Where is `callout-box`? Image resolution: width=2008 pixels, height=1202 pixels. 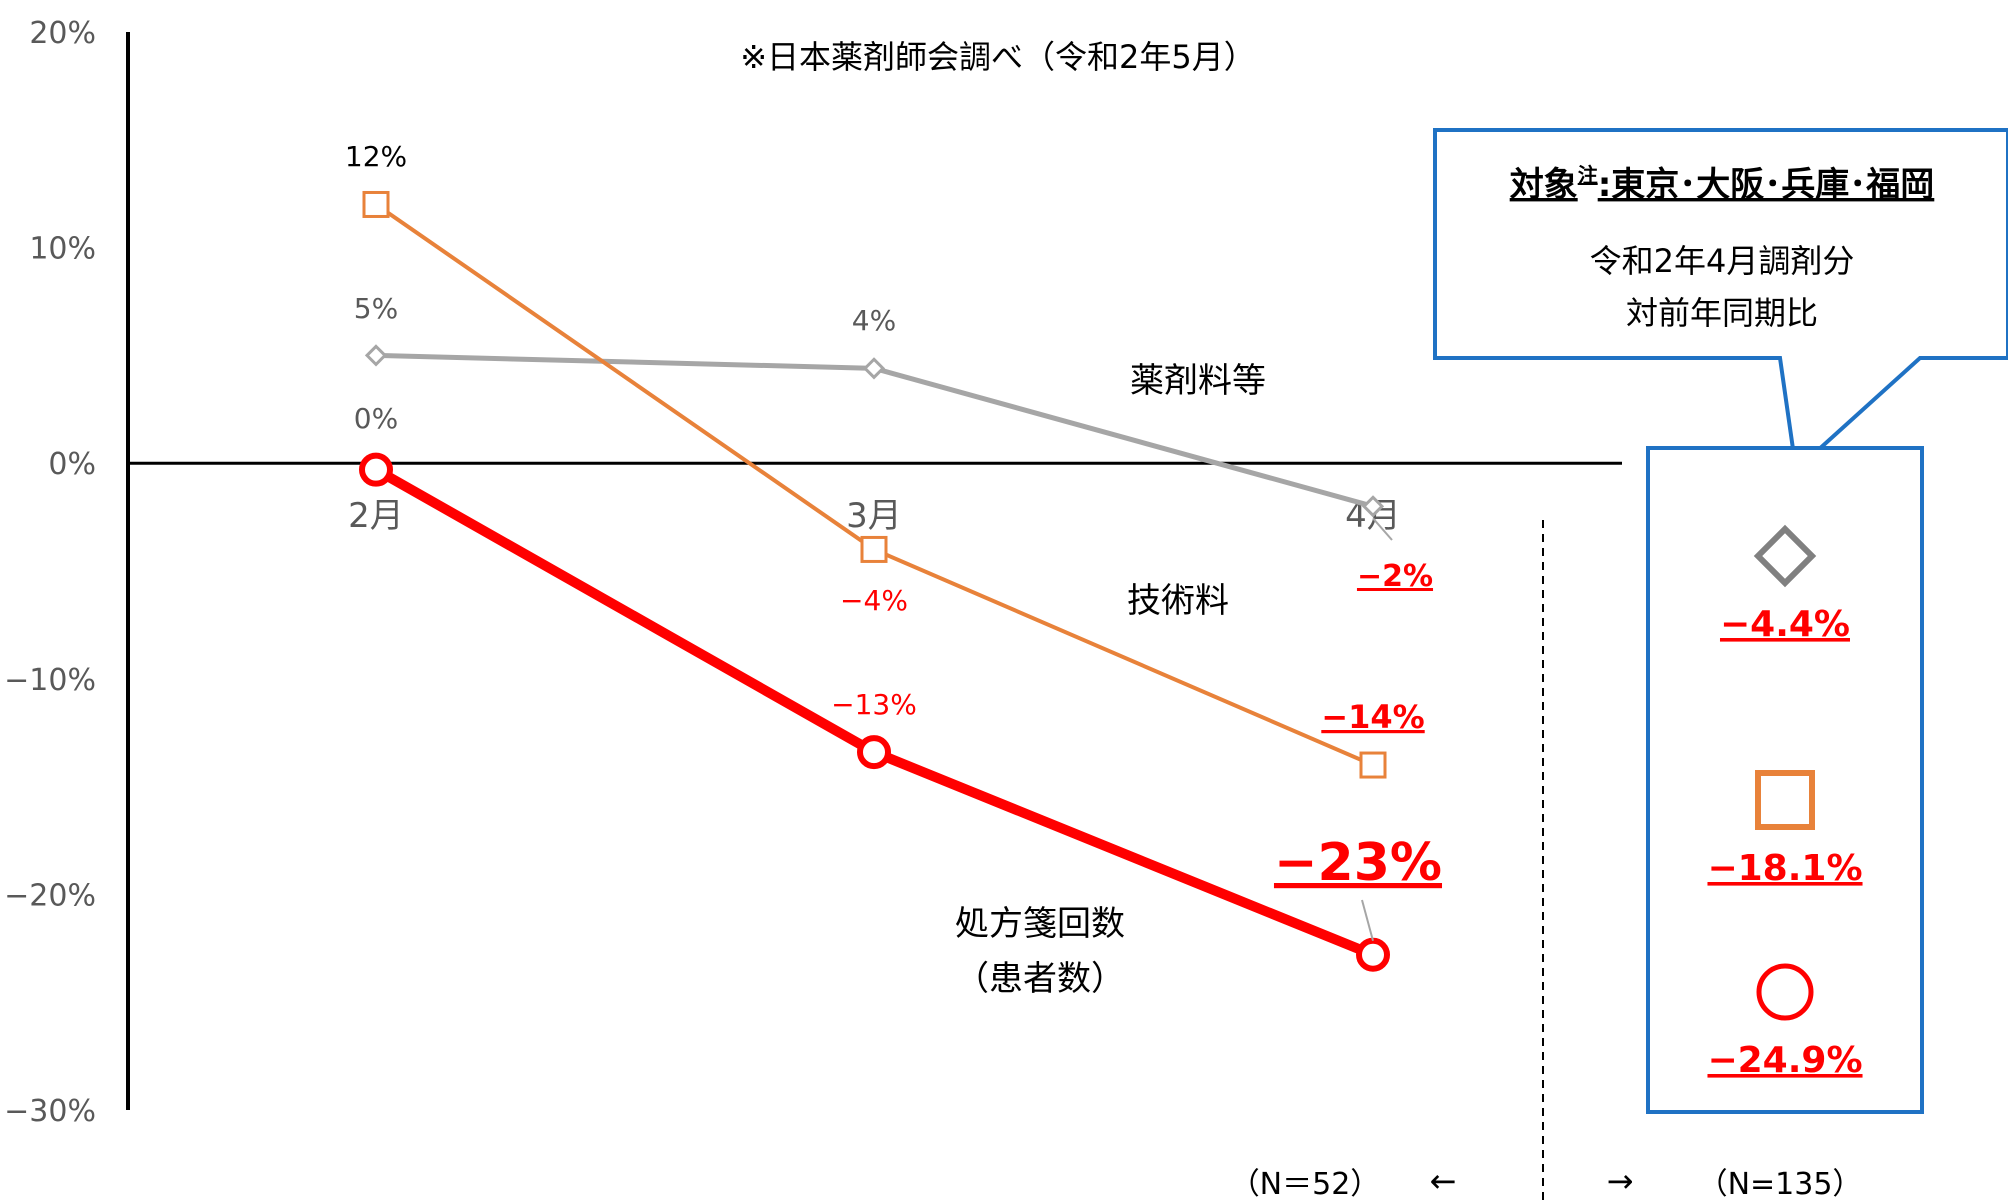 callout-box is located at coordinates (1720, 301).